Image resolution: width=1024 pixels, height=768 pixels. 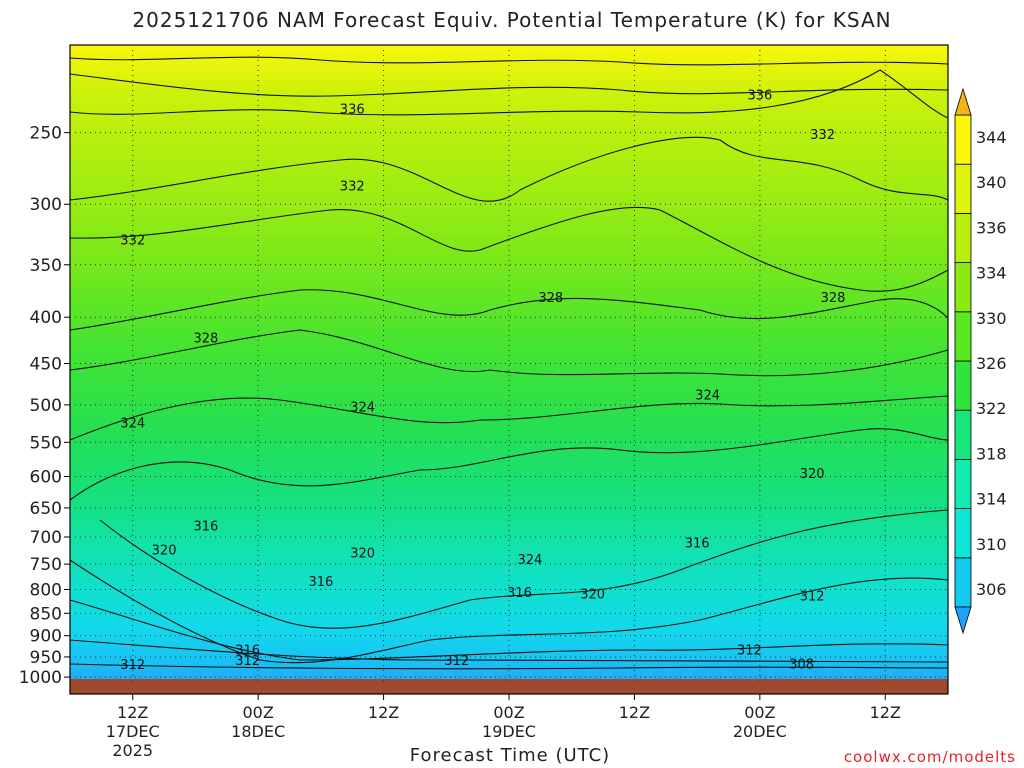 I want to click on y-tick-label-10: 750, so click(x=46, y=565).